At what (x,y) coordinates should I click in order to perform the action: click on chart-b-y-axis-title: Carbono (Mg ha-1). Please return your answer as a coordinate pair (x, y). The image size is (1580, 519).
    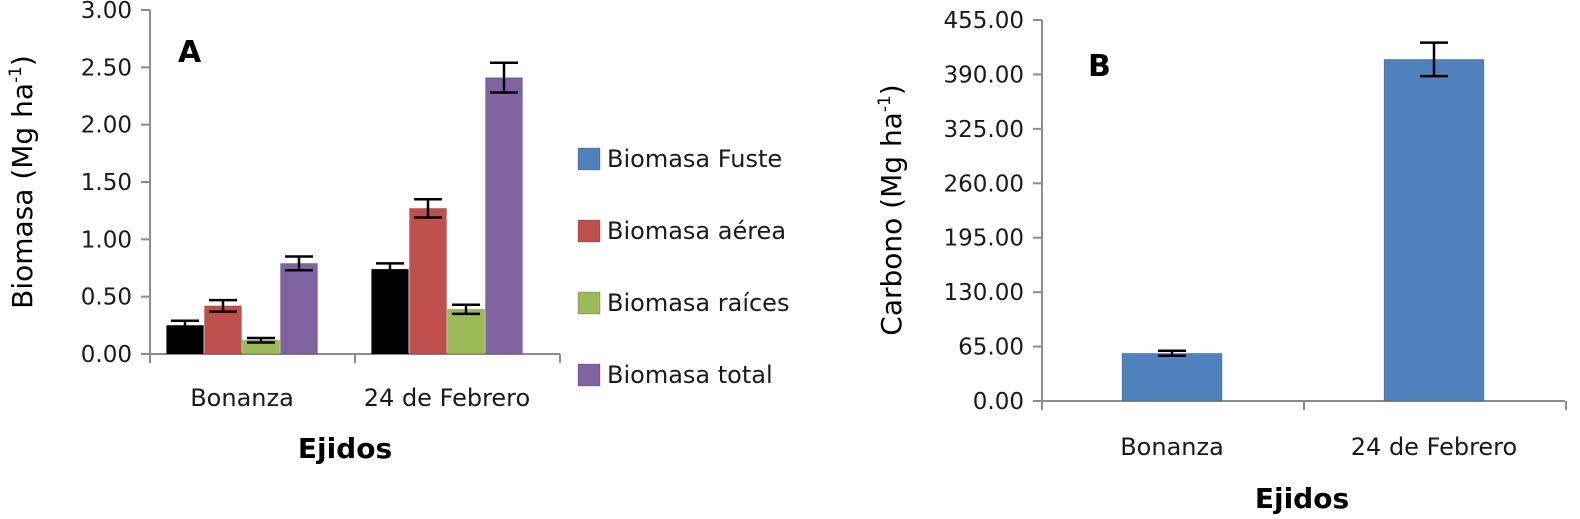
    Looking at the image, I should click on (891, 209).